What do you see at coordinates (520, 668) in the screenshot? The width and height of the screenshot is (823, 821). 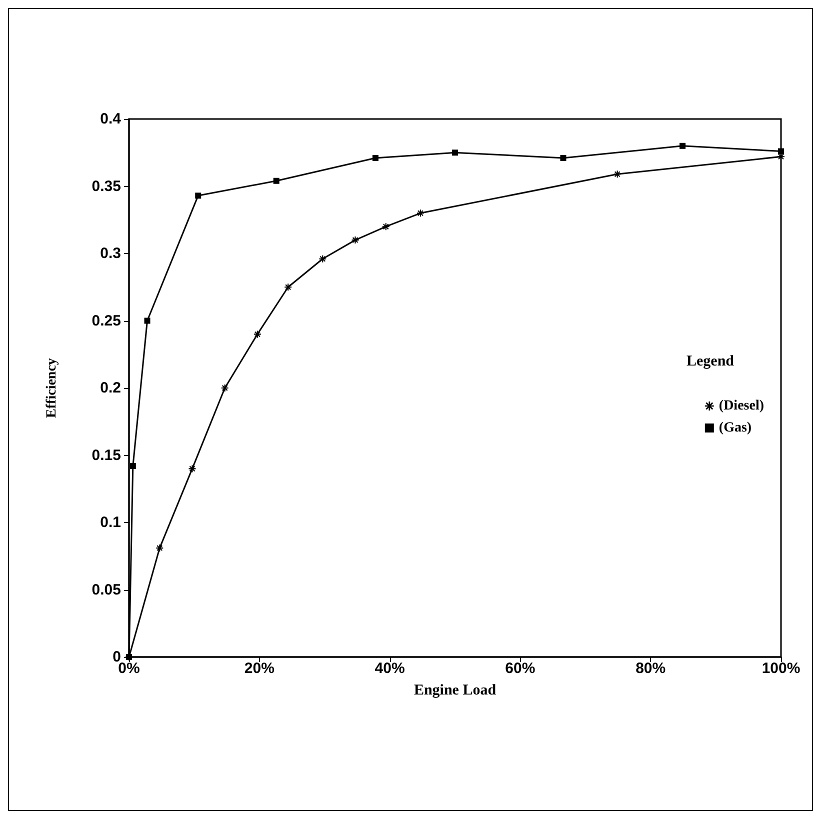 I see `x-tick-label: 60%` at bounding box center [520, 668].